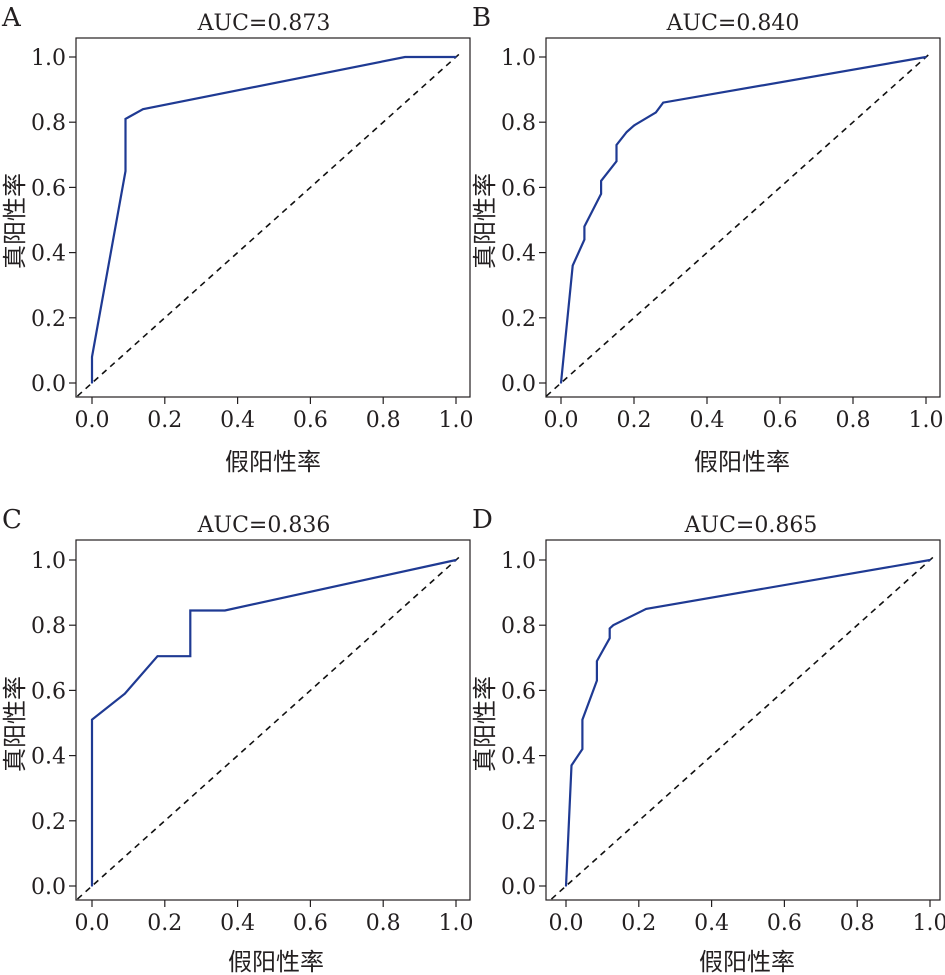  I want to click on roc-curve-line, so click(273, 722).